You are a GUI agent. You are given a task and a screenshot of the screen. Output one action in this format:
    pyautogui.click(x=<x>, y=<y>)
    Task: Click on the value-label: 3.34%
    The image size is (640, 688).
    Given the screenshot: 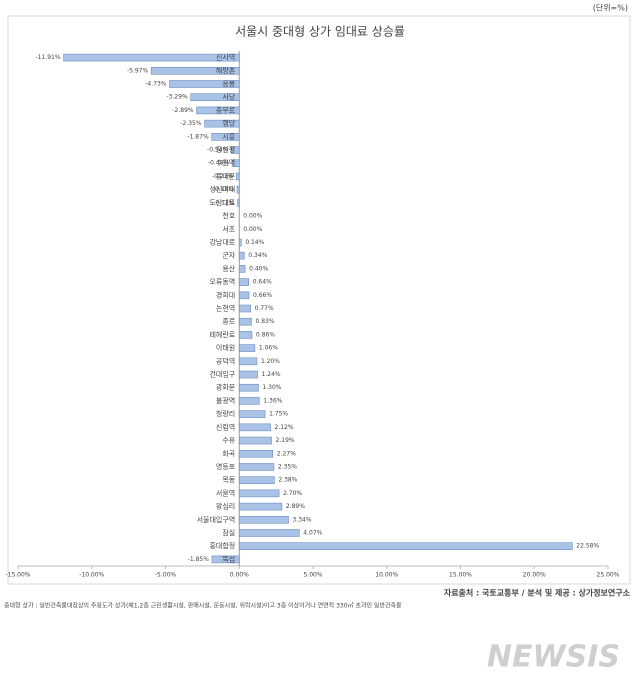 What is the action you would take?
    pyautogui.click(x=302, y=519)
    